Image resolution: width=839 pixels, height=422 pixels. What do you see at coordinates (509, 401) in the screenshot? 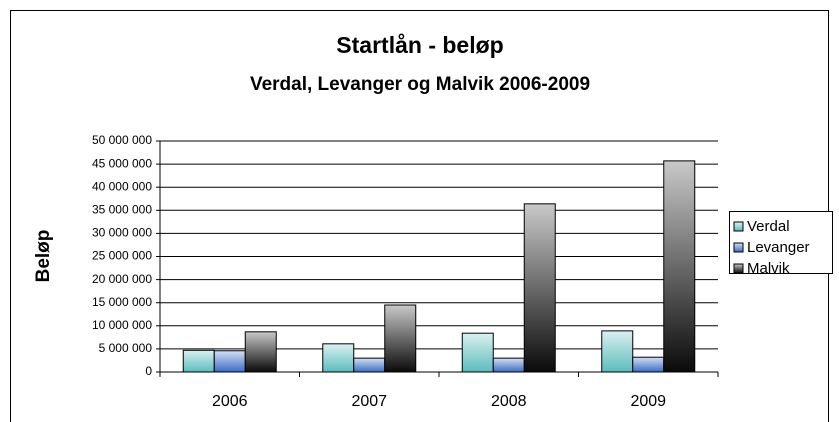
I see `x-tick-label: 2008` at bounding box center [509, 401].